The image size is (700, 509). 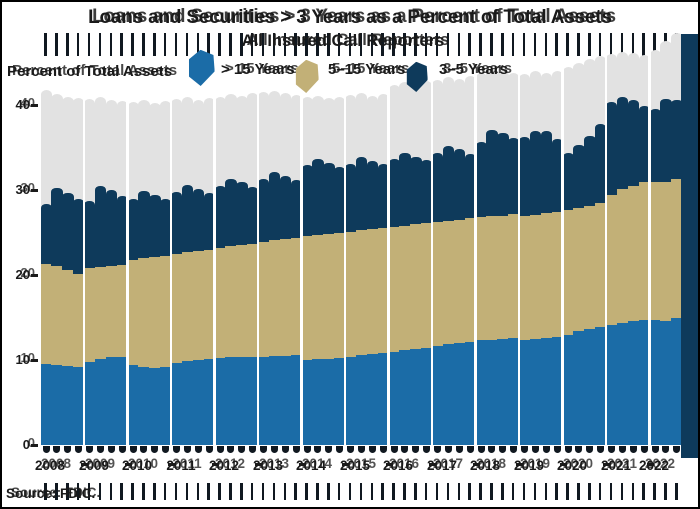 What do you see at coordinates (546, 391) in the screenshot?
I see `bar-2019Q3-gt15` at bounding box center [546, 391].